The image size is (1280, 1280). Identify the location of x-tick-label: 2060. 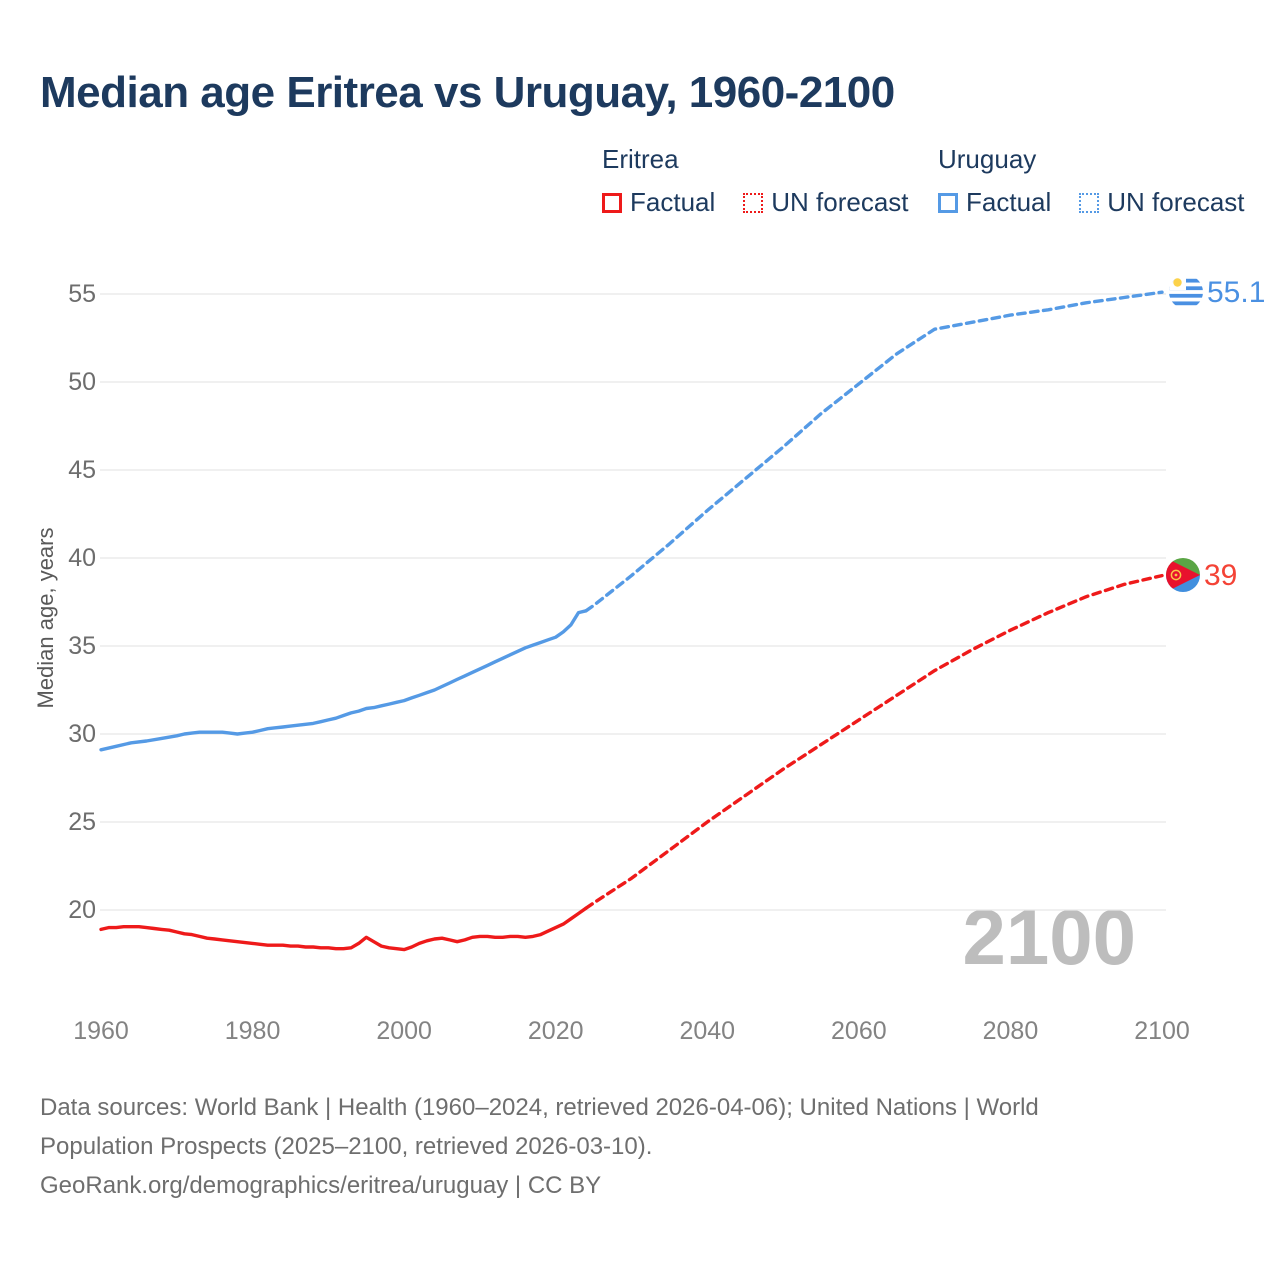
(859, 1031).